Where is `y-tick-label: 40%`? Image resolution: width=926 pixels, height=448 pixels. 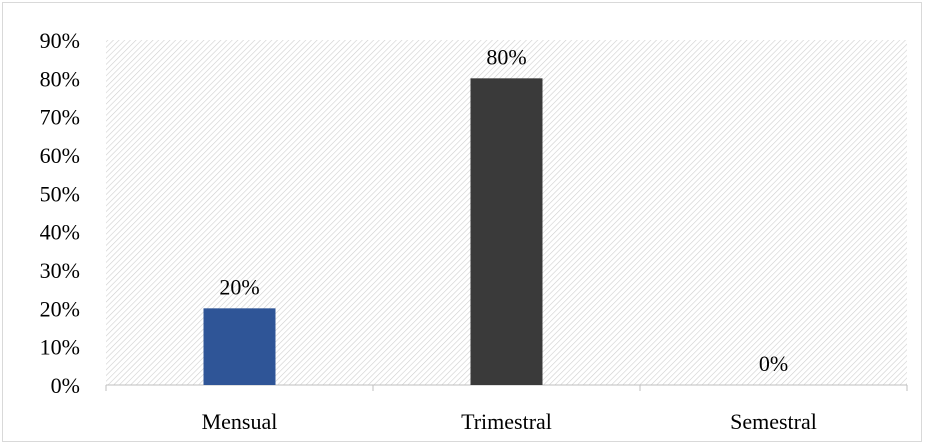
y-tick-label: 40% is located at coordinates (60, 232).